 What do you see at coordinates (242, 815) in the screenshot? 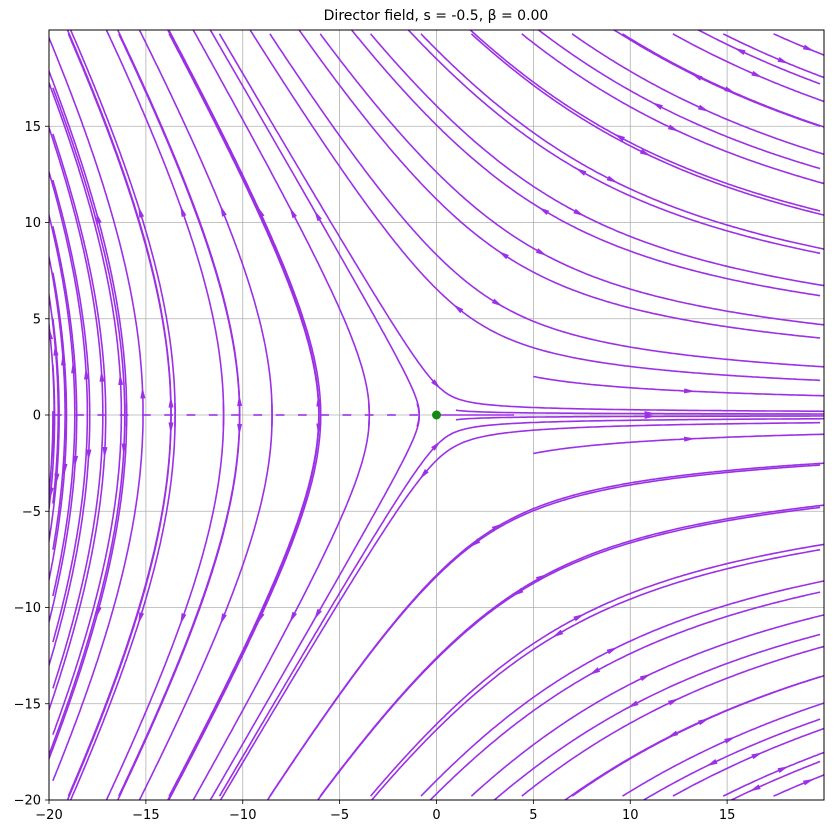
I see `x-tick-label: −10` at bounding box center [242, 815].